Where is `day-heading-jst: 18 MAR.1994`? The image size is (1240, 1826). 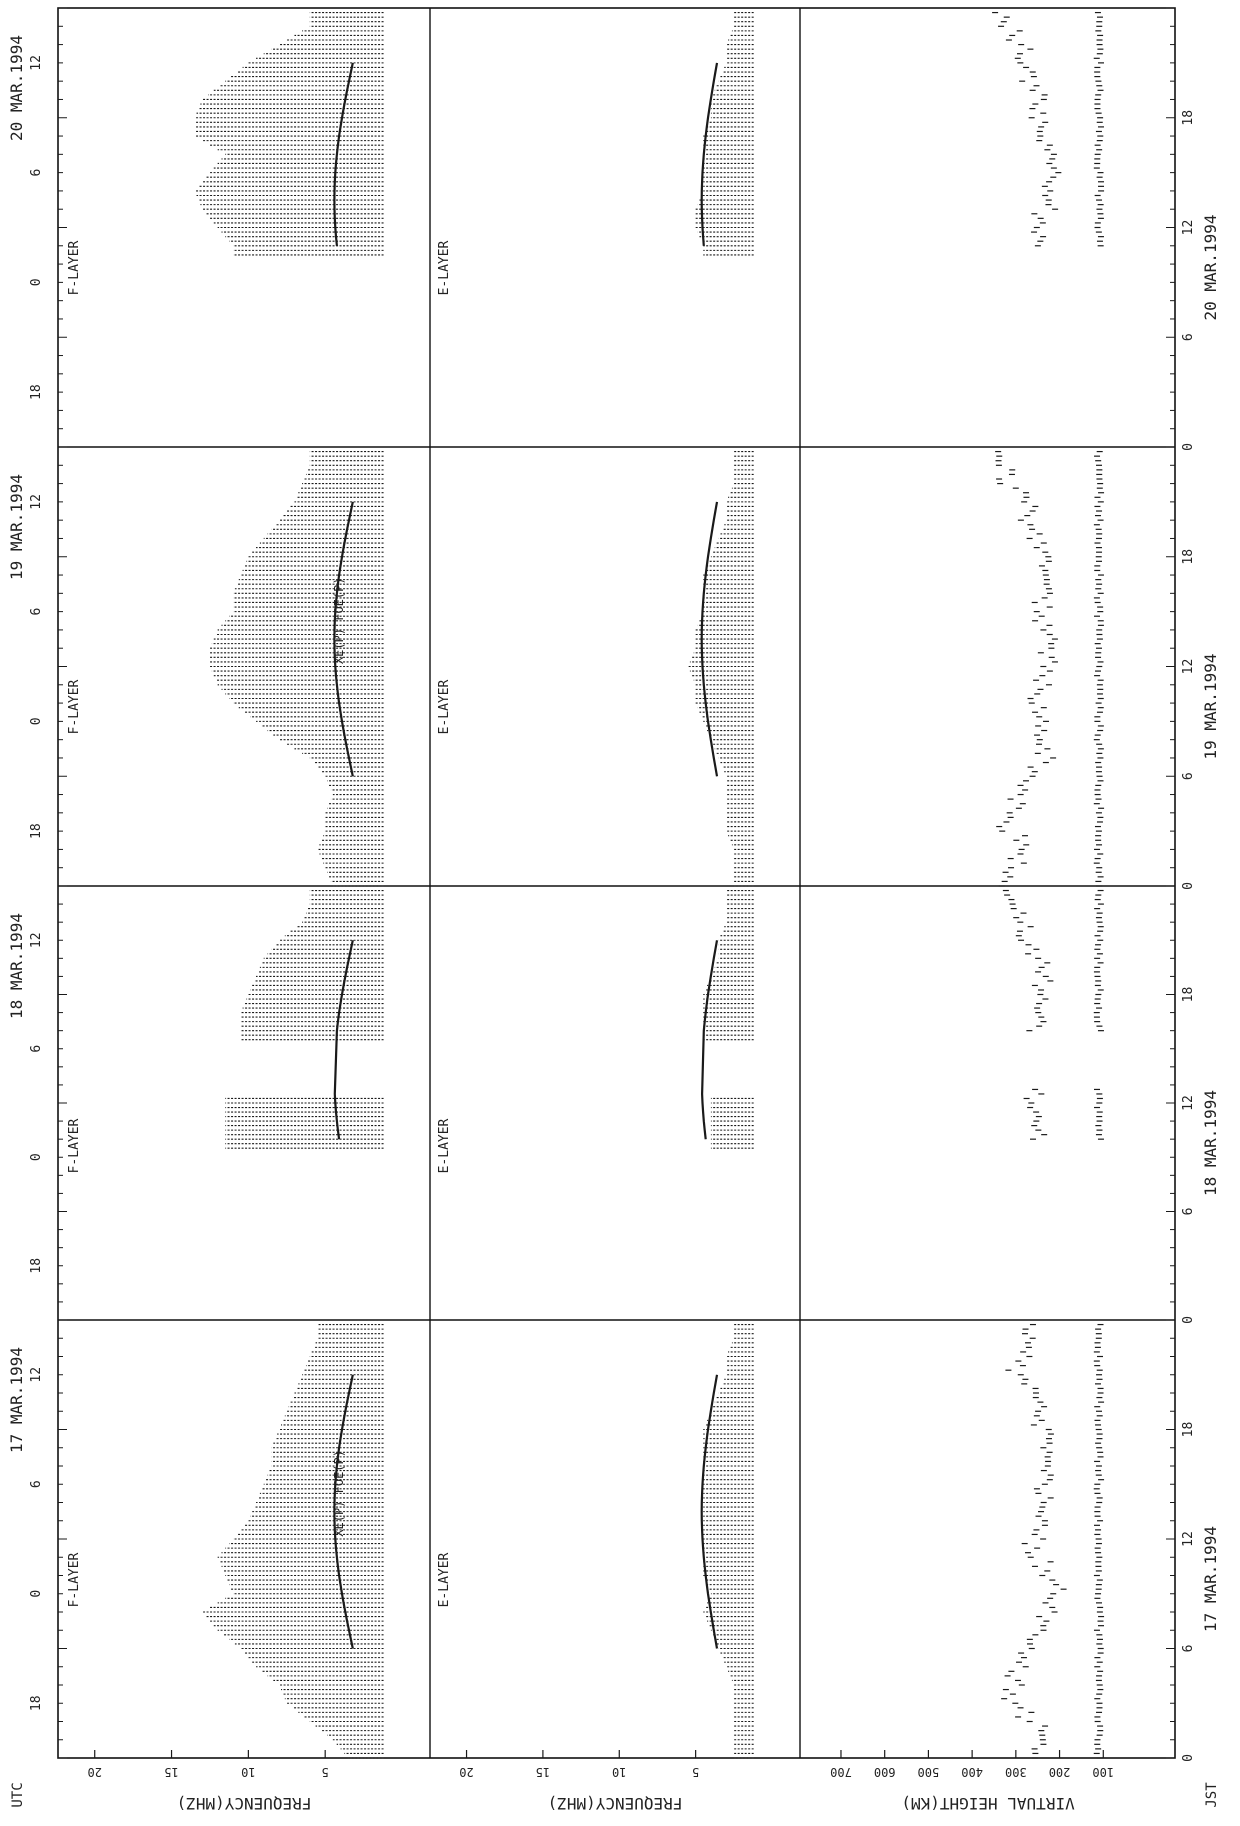
day-heading-jst: 18 MAR.1994 is located at coordinates (1210, 1143).